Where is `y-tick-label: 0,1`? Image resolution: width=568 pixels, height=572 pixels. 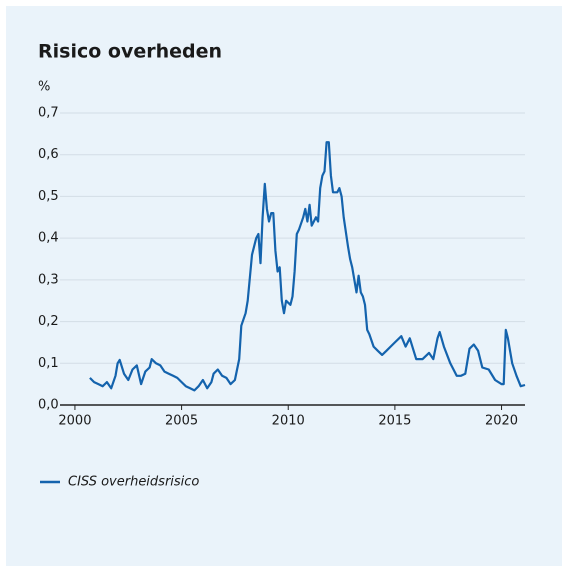
y-tick-label: 0,1 is located at coordinates (48, 363).